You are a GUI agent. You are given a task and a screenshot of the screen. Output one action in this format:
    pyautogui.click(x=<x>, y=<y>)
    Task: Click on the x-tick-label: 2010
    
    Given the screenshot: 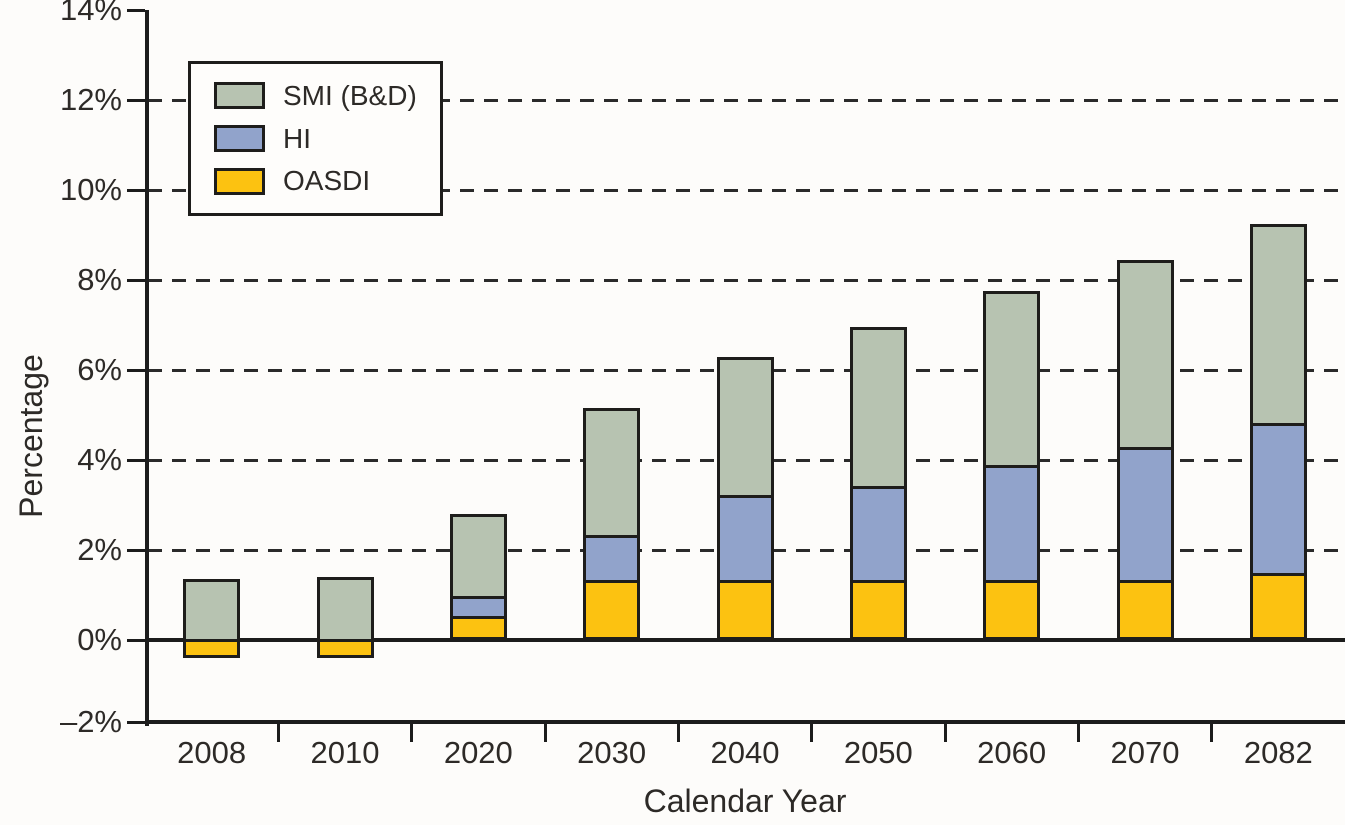 What is the action you would take?
    pyautogui.click(x=345, y=752)
    